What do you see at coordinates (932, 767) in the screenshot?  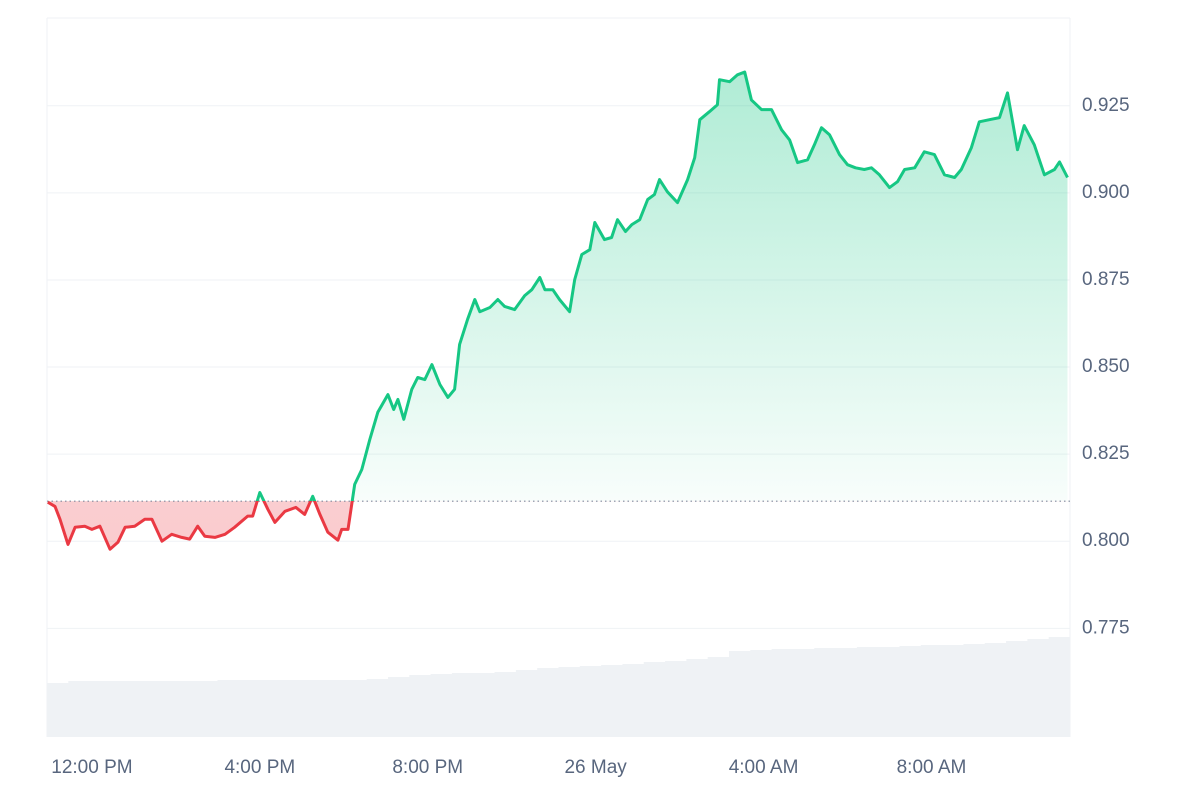 I see `x-tick-label: 8:00 AM` at bounding box center [932, 767].